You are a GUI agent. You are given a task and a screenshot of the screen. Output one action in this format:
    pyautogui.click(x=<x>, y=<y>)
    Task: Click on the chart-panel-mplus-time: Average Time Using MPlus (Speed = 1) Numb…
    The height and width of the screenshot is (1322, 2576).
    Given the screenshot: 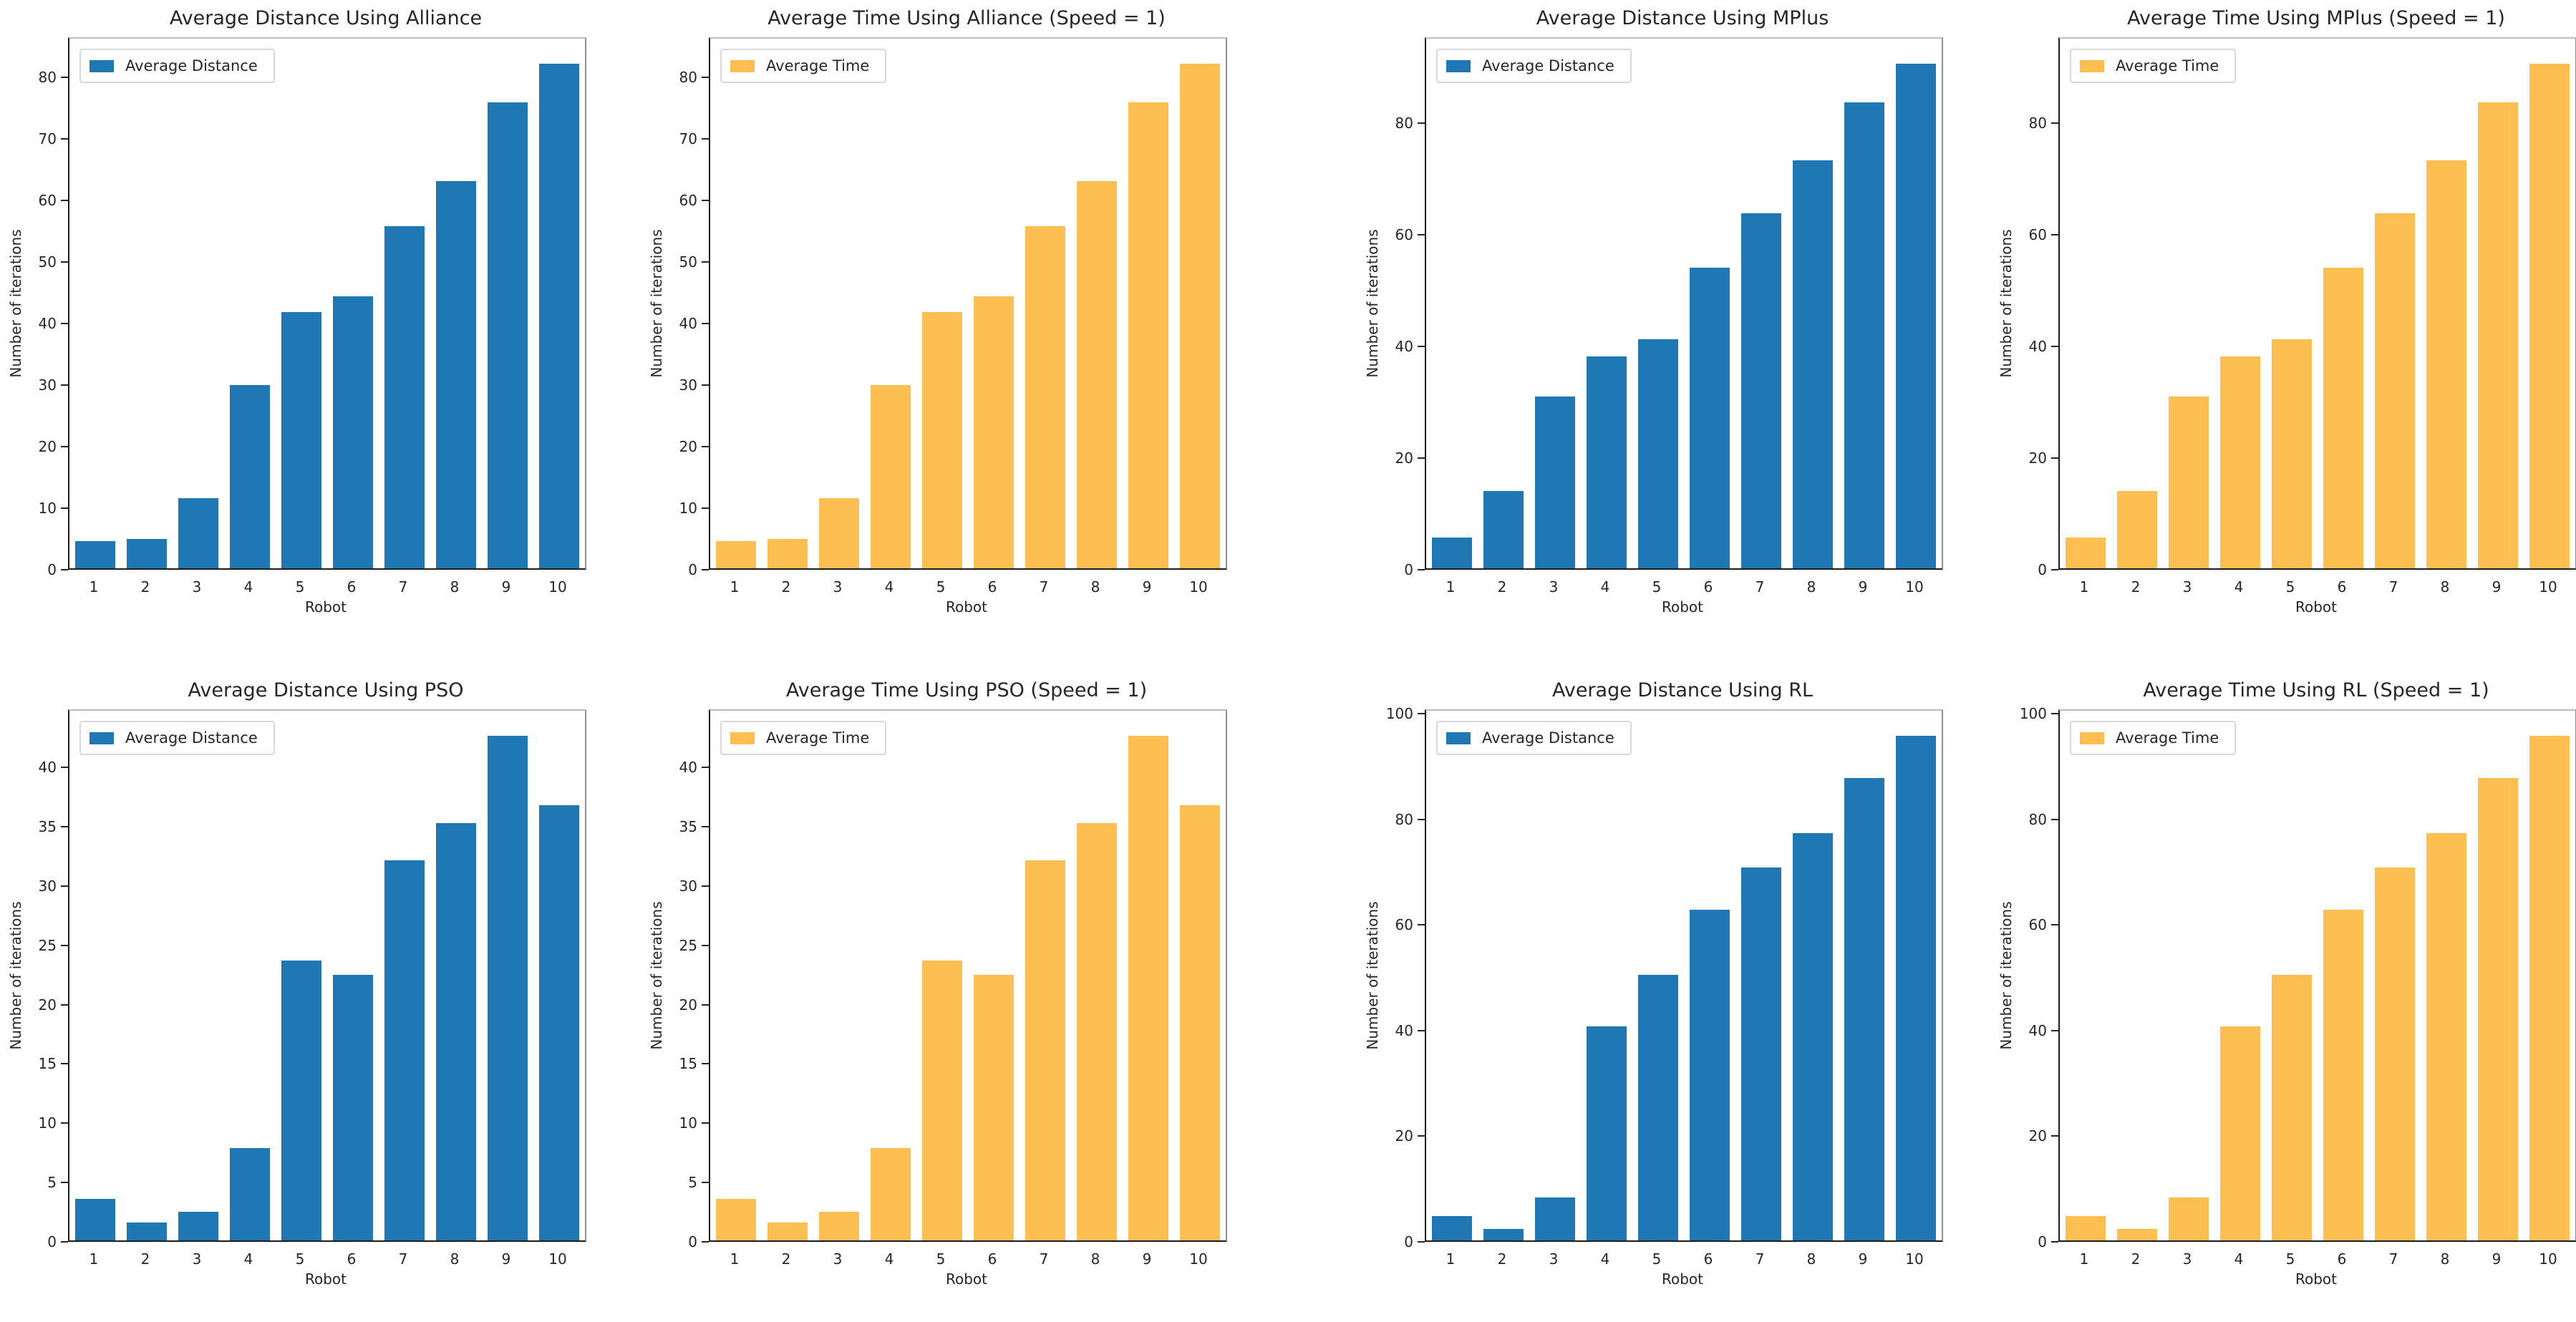 What is the action you would take?
    pyautogui.click(x=2285, y=312)
    